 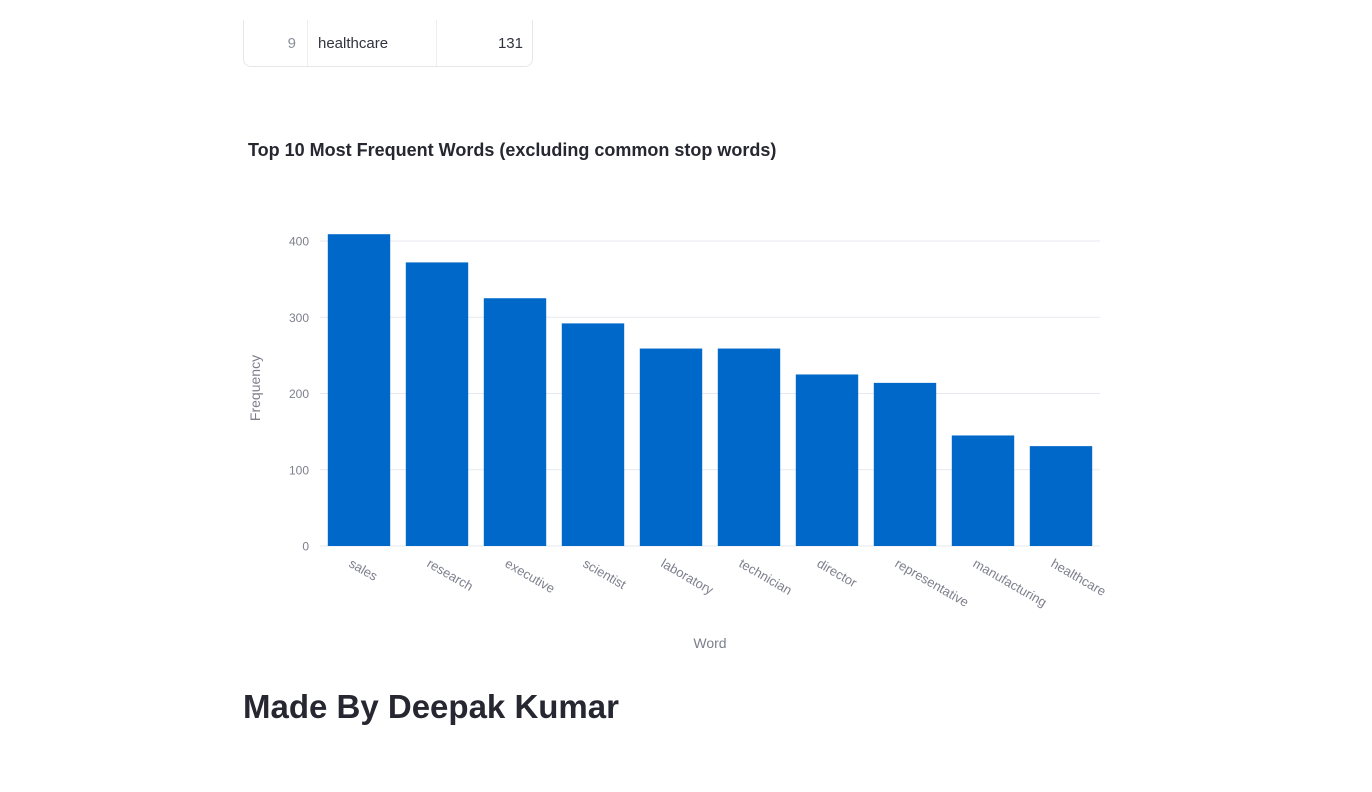 I want to click on y-tick-label: 400, so click(x=299, y=242).